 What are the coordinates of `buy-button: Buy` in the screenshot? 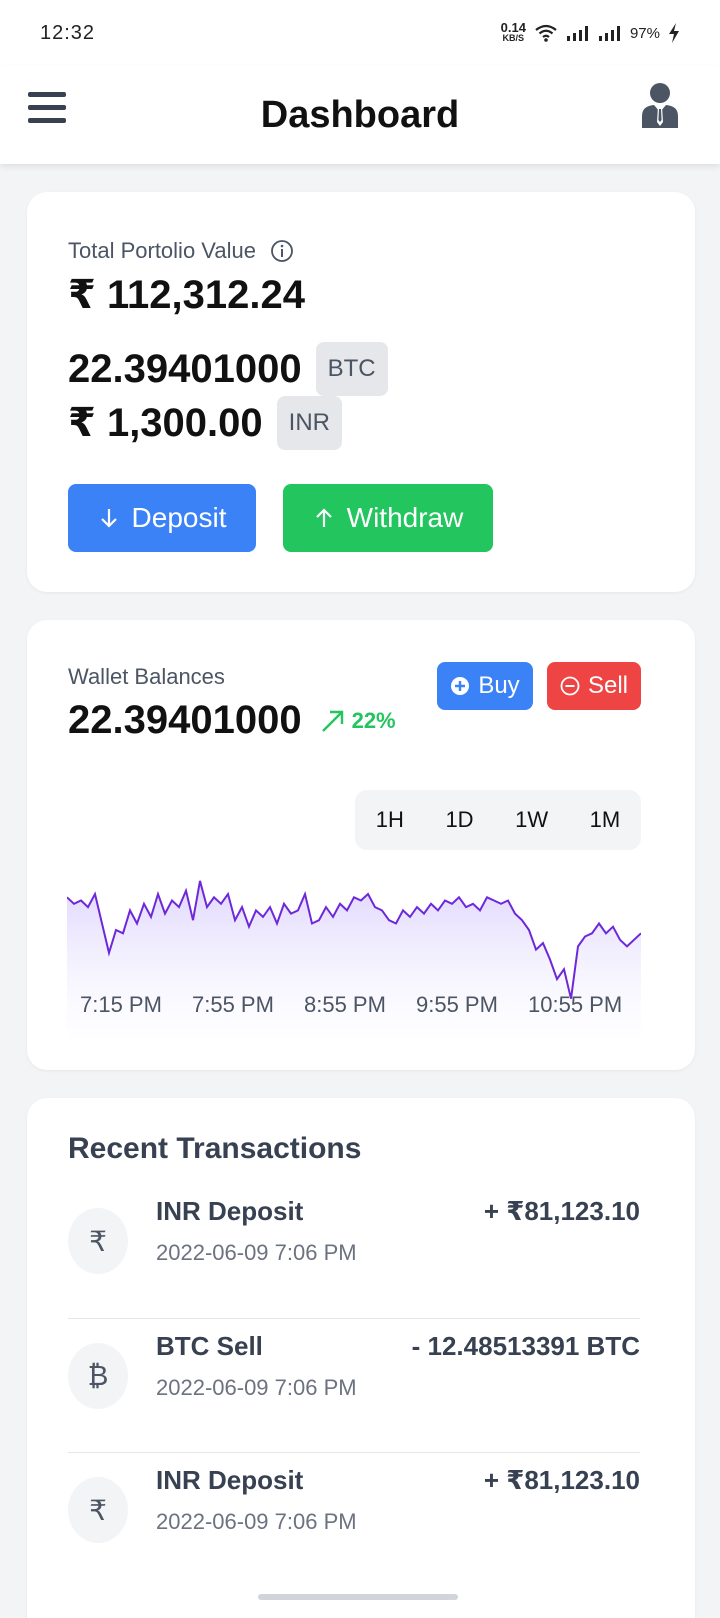 It's located at (485, 686).